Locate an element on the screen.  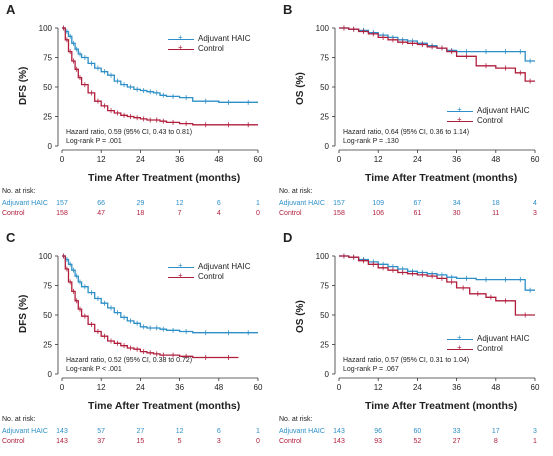
panel-letter: B is located at coordinates (288, 9).